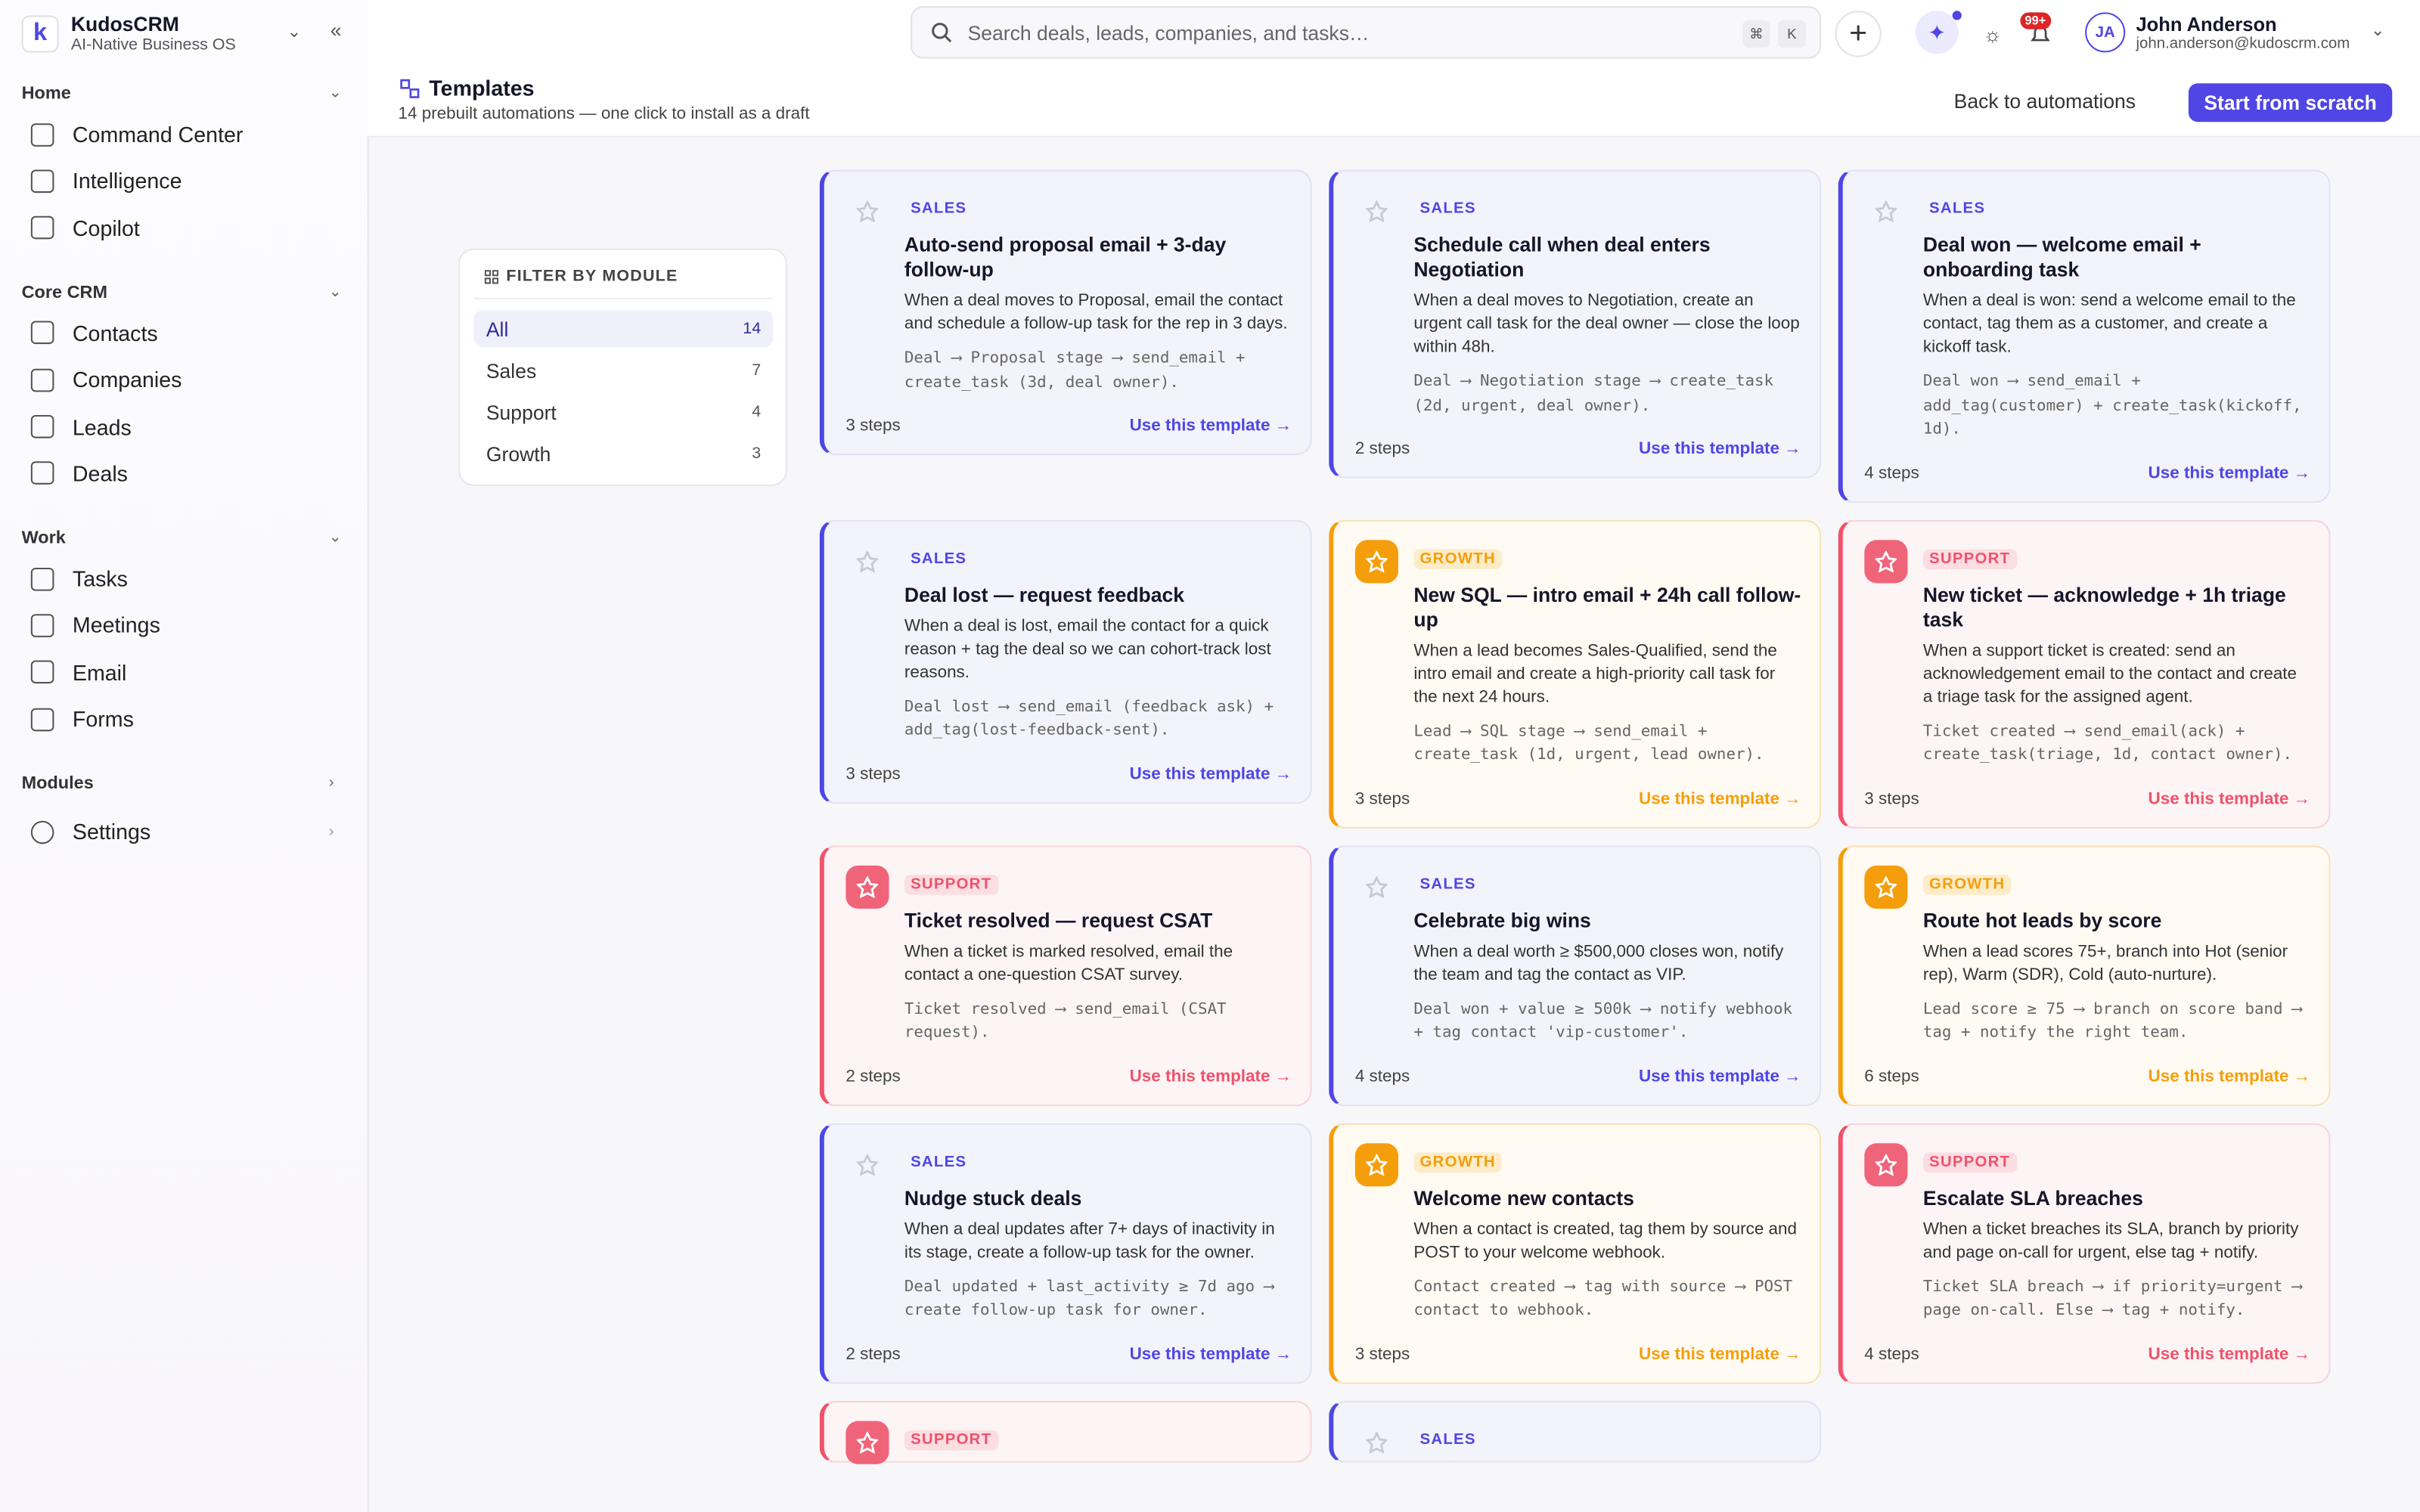 The width and height of the screenshot is (2420, 1512). Describe the element at coordinates (137, 134) in the screenshot. I see `nav-item: Command Center` at that location.